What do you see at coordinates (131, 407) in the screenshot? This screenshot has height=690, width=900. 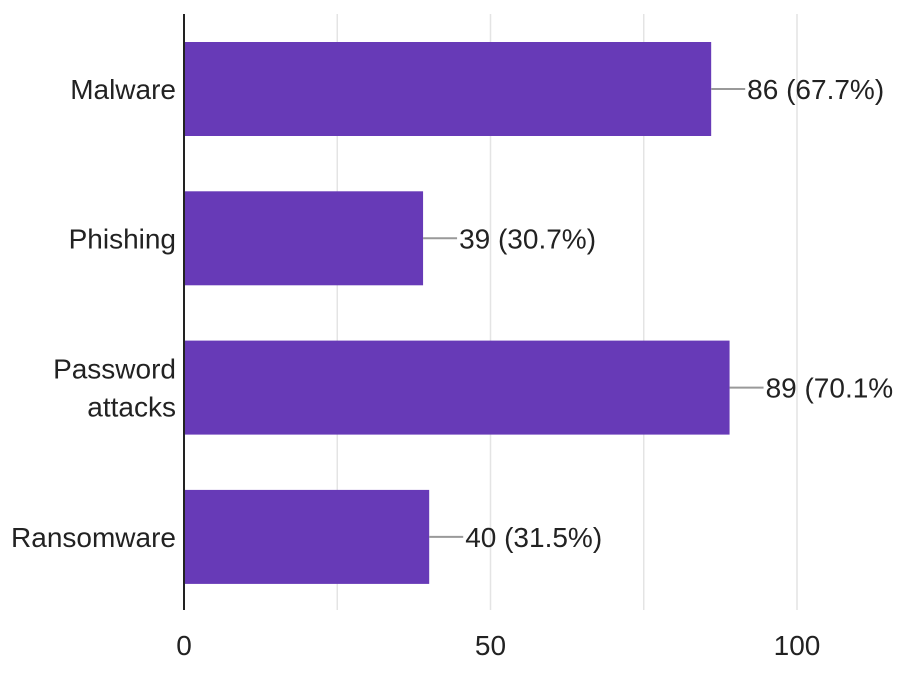 I see `category-label: attacks` at bounding box center [131, 407].